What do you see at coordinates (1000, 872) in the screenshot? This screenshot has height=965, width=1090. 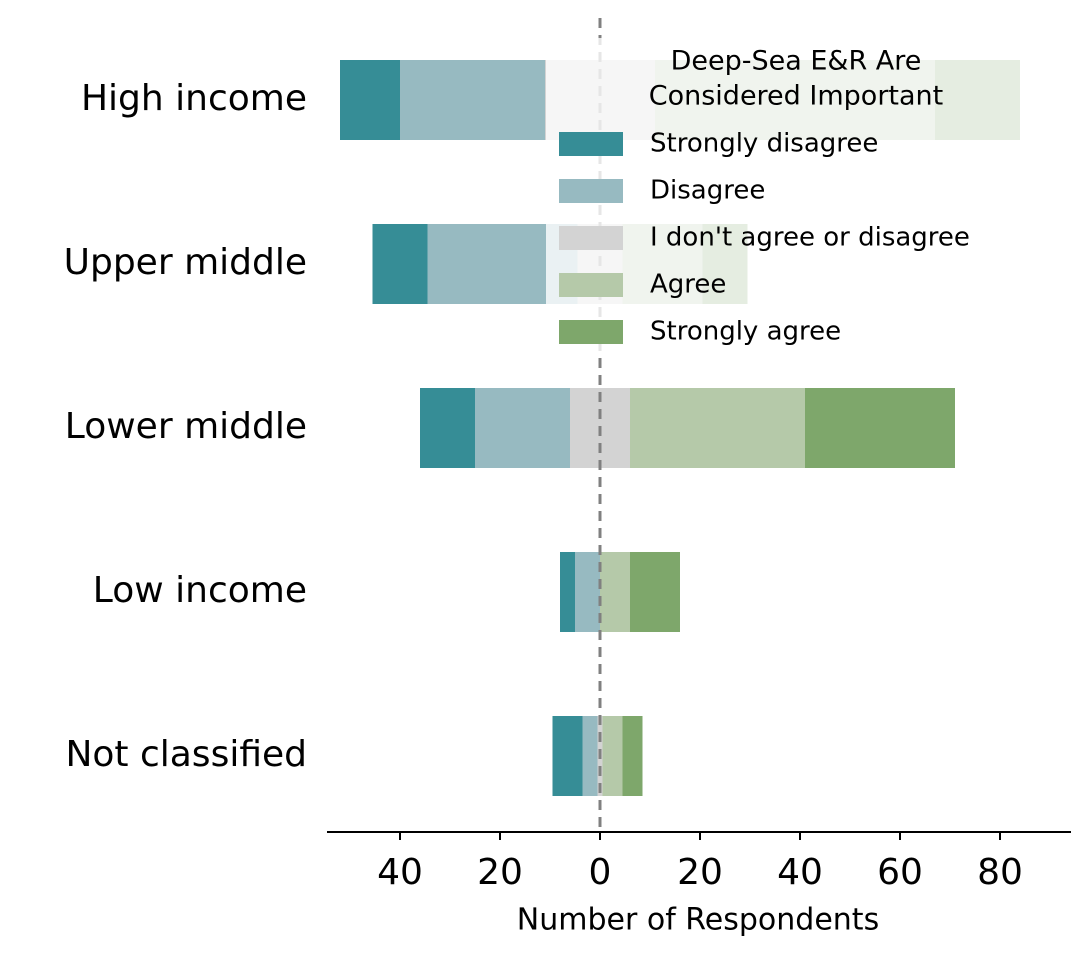 I see `x-tick-label: 80` at bounding box center [1000, 872].